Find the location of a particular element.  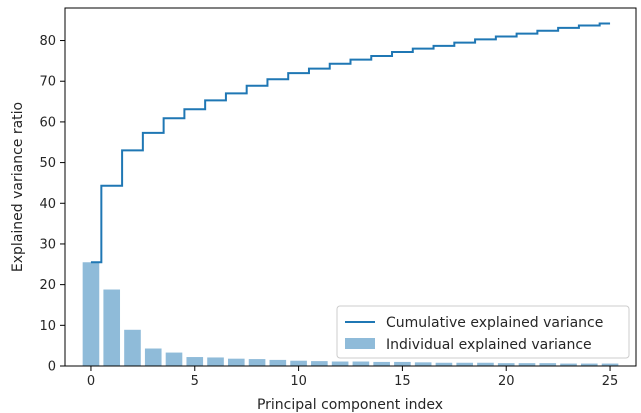

x-tick-label-5: 5 is located at coordinates (195, 381).